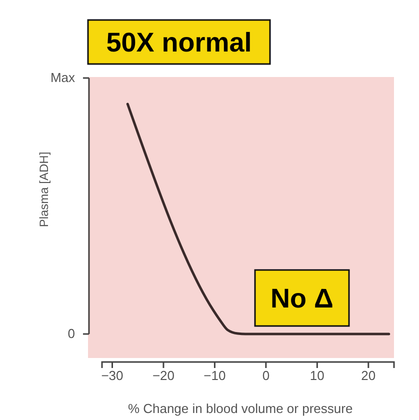  I want to click on x-axis-title: % Change in blood volume or pressure, so click(240, 408).